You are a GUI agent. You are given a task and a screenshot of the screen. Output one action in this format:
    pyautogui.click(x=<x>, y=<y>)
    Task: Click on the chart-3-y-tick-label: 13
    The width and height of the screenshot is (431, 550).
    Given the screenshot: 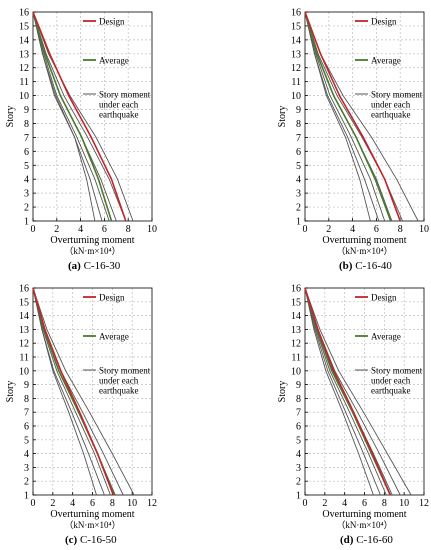 What is the action you would take?
    pyautogui.click(x=24, y=330)
    